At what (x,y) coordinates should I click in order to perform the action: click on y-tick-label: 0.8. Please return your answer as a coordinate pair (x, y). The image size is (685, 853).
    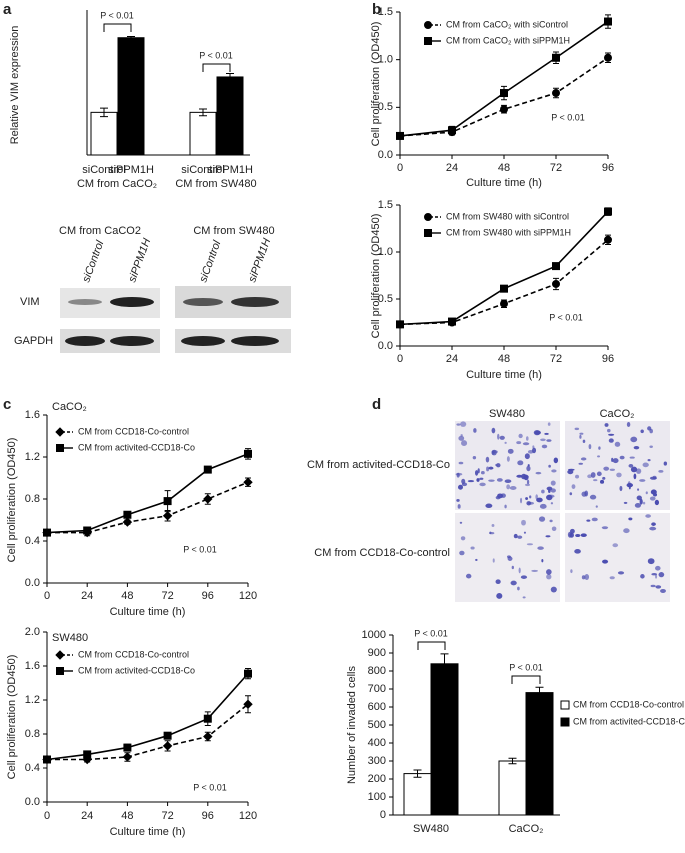
    Looking at the image, I should click on (32, 734).